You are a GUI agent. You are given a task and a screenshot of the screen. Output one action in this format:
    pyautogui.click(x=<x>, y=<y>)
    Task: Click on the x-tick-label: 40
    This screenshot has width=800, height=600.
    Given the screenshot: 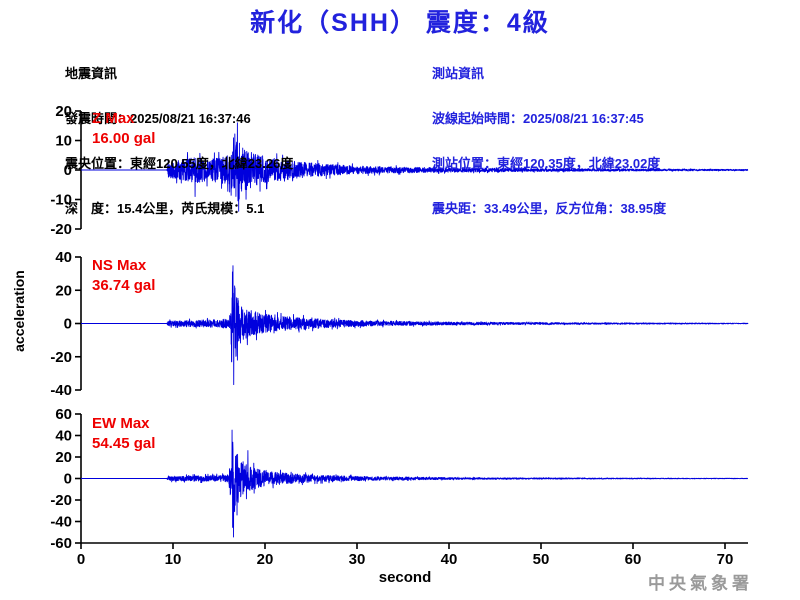 What is the action you would take?
    pyautogui.click(x=449, y=559)
    